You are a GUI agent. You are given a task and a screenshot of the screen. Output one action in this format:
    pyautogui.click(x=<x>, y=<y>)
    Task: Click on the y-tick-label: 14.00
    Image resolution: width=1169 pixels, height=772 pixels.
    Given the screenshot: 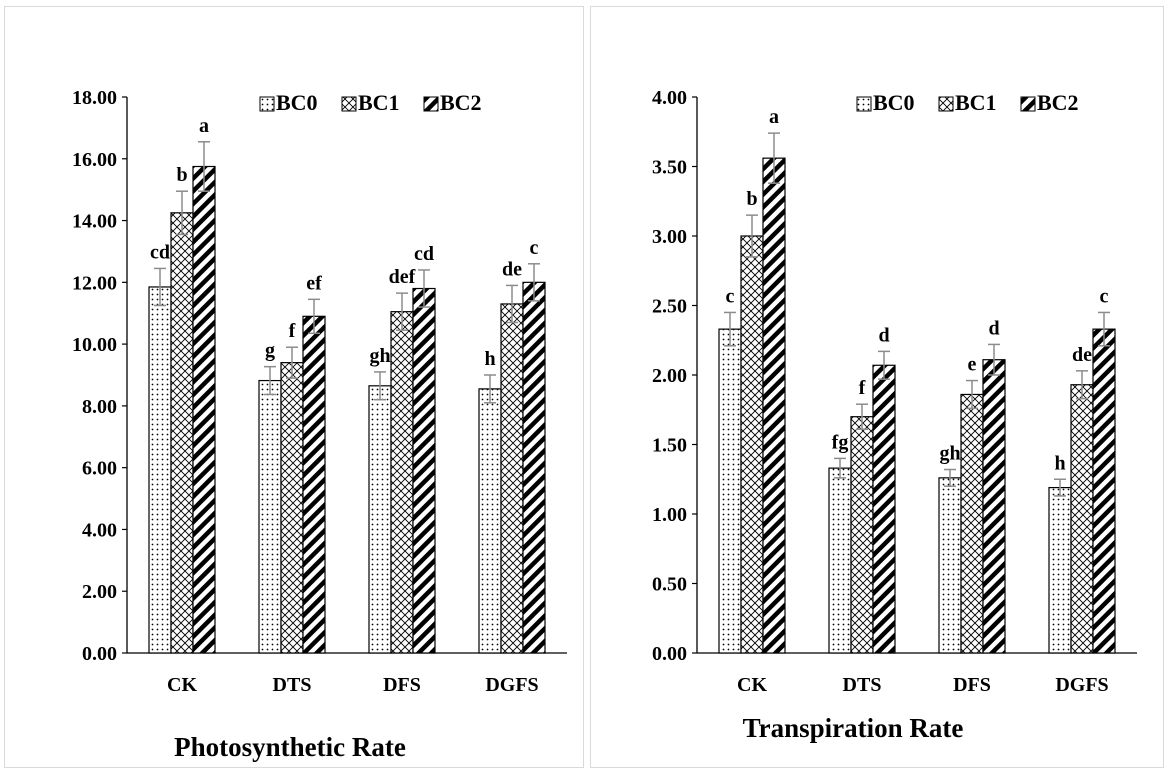 What is the action you would take?
    pyautogui.click(x=94, y=222)
    